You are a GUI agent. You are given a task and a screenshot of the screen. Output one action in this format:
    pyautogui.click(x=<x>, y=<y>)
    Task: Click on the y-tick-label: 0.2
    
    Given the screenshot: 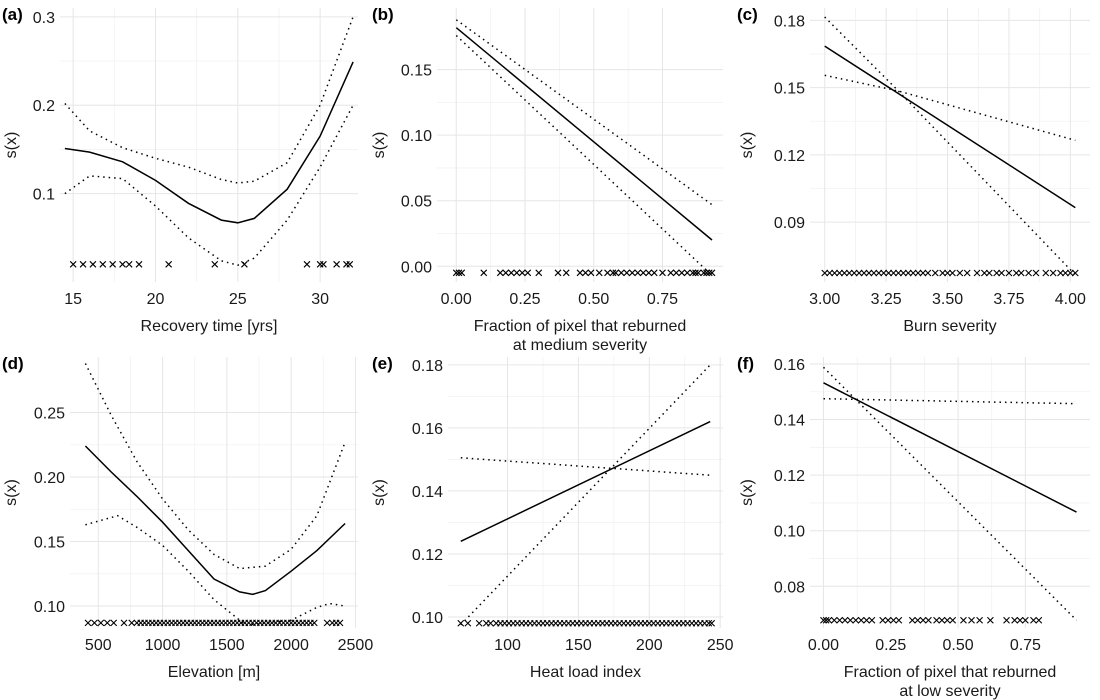 What is the action you would take?
    pyautogui.click(x=44, y=106)
    